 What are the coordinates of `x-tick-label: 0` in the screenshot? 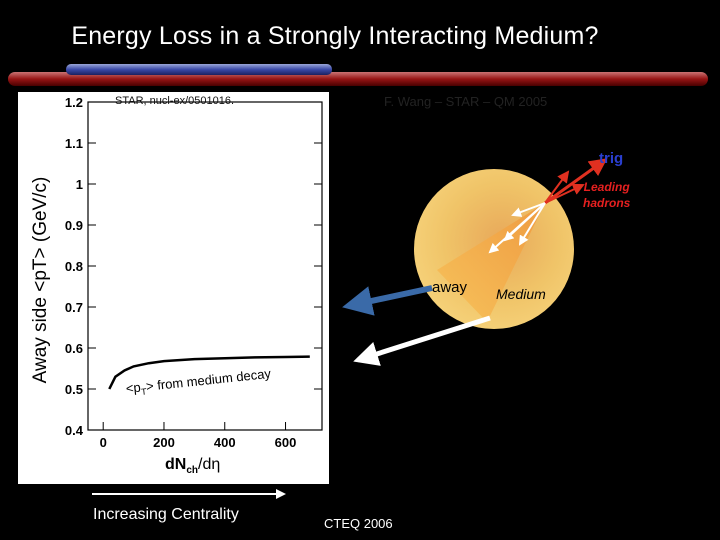 It's located at (103, 442).